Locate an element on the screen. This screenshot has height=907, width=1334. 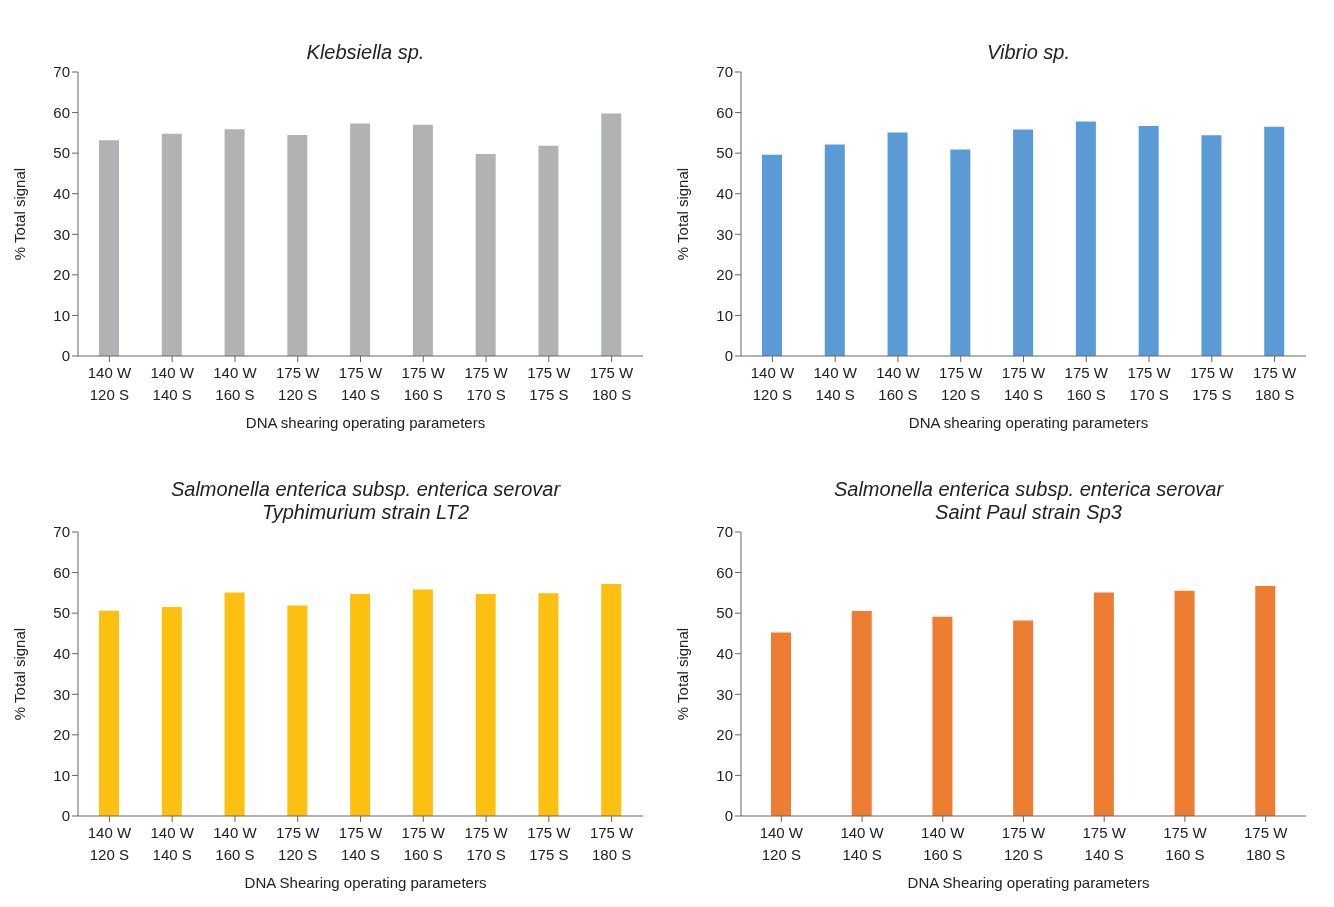
chart-title: Vibrio sp. is located at coordinates (1028, 52).